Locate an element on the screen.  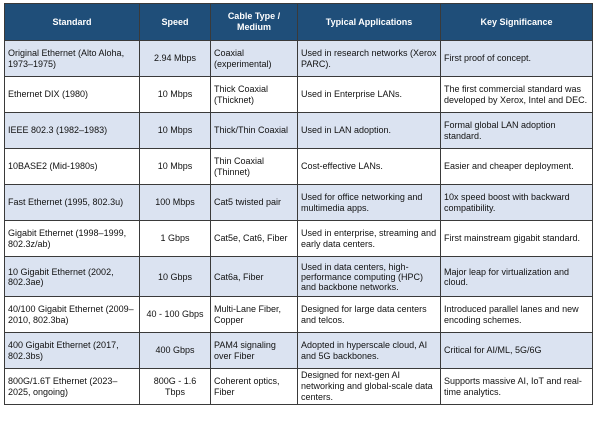
header-standard: Standard is located at coordinates (72, 22).